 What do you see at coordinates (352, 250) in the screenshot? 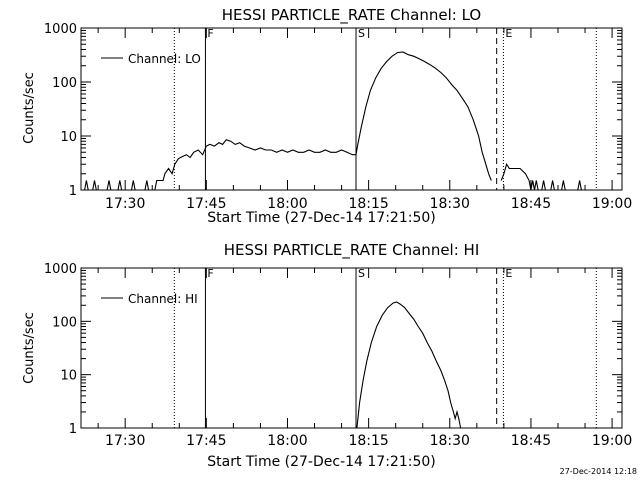
I see `chart-title: HESSI PARTICLE_RATE Channel: HI` at bounding box center [352, 250].